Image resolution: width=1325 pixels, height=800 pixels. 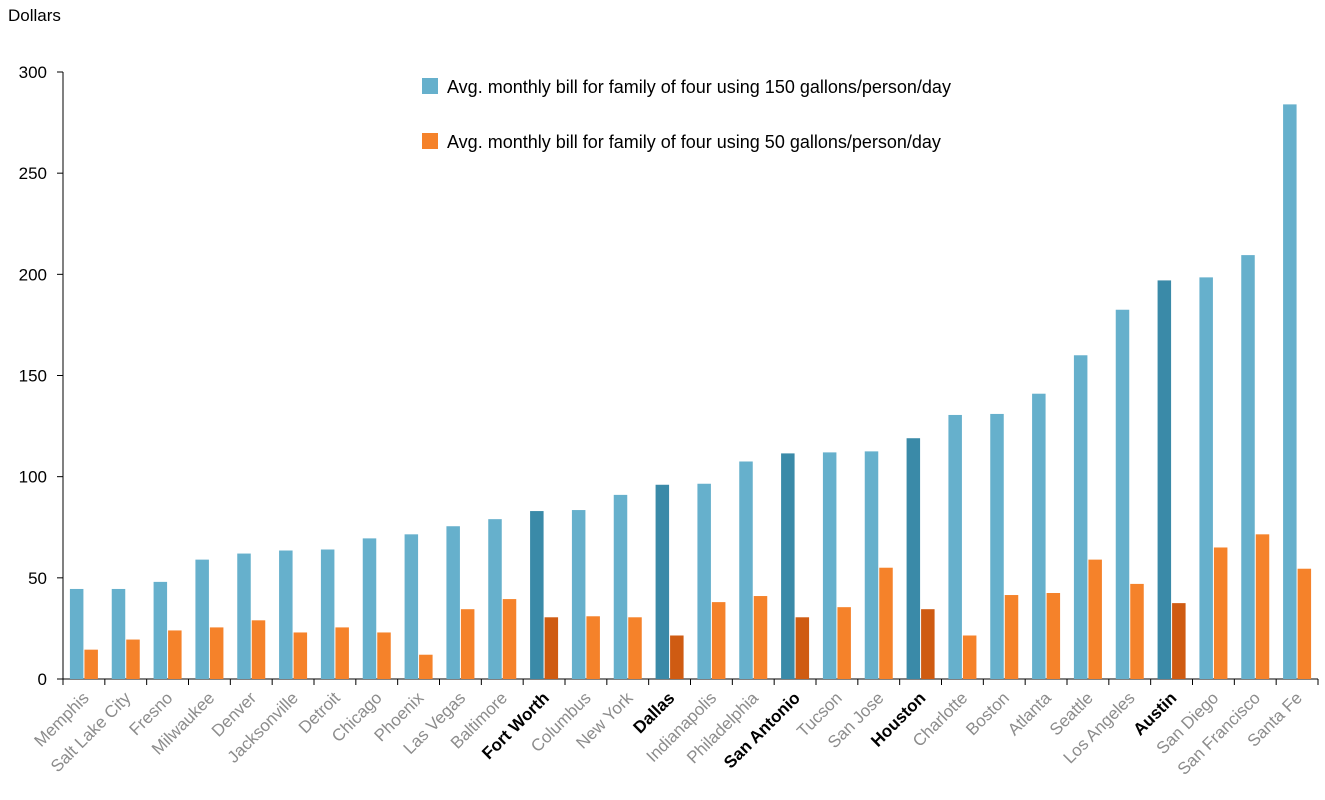 I want to click on bar-150gal-tucson, so click(x=829, y=565).